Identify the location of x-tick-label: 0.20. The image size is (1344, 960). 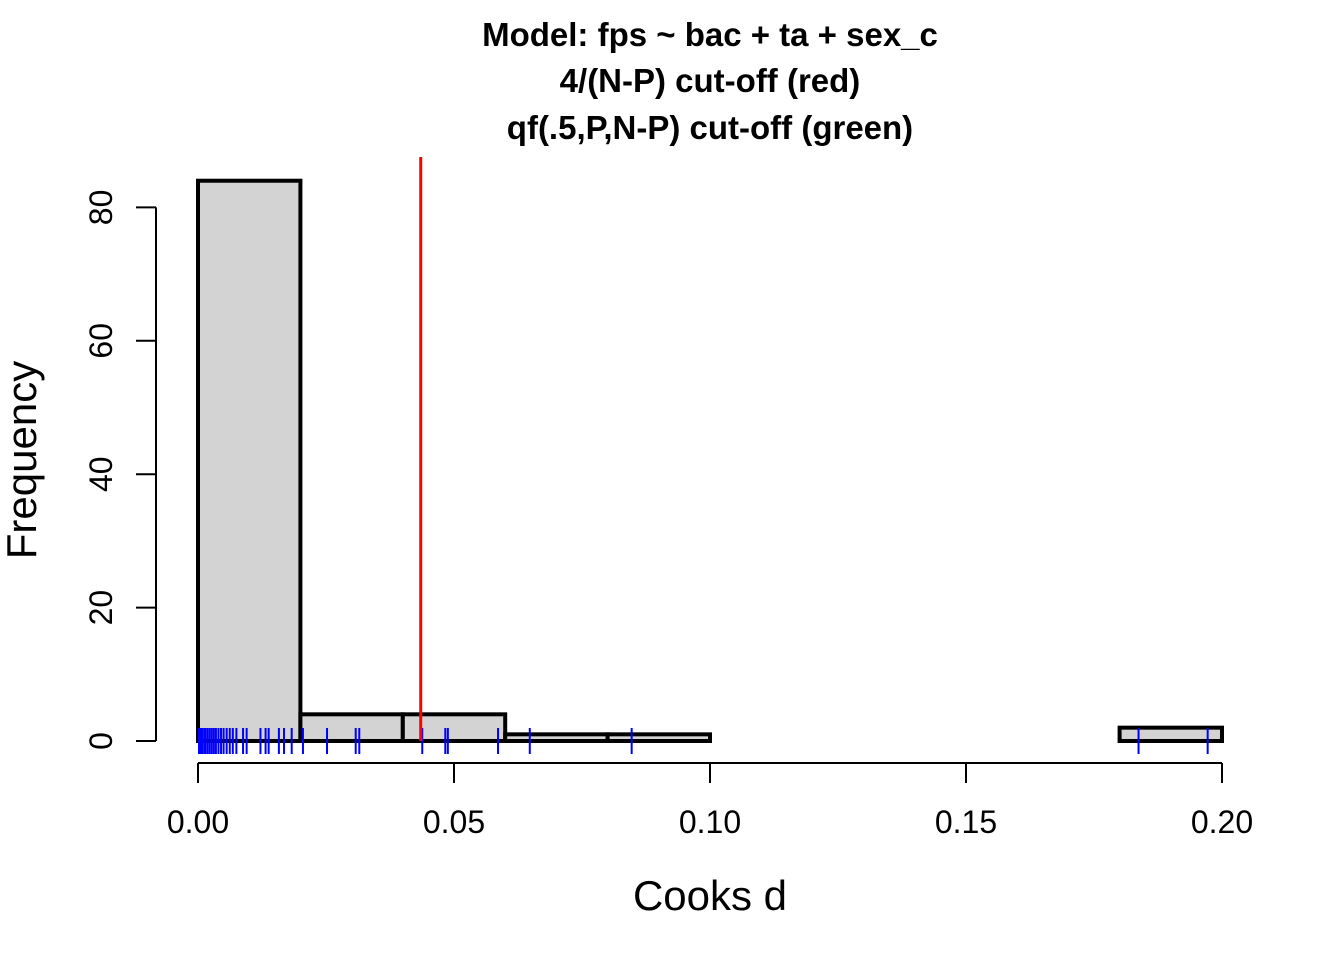
(1222, 822).